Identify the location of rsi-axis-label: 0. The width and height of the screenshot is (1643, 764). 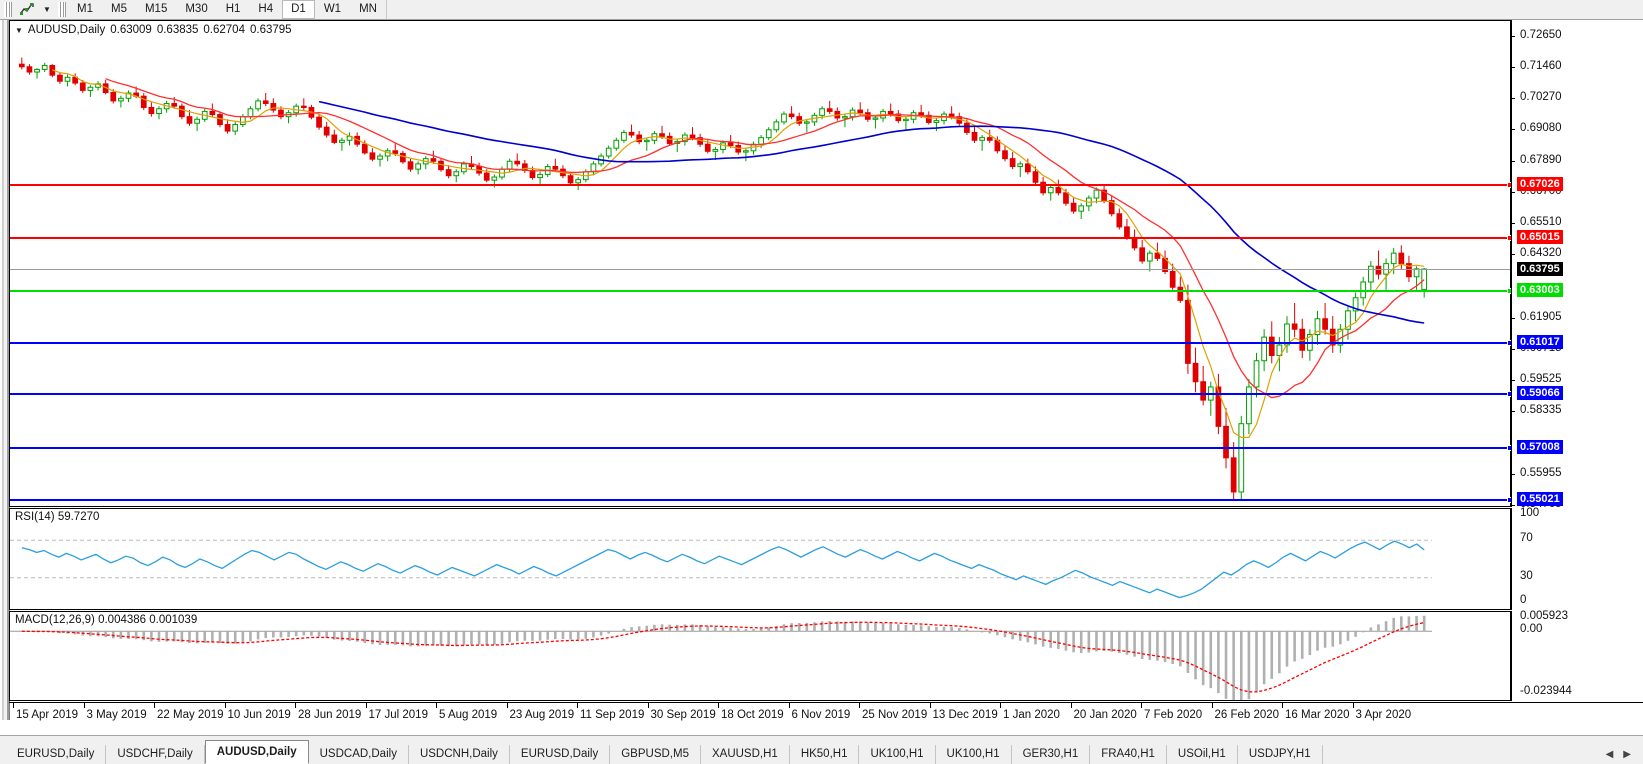
(1523, 600).